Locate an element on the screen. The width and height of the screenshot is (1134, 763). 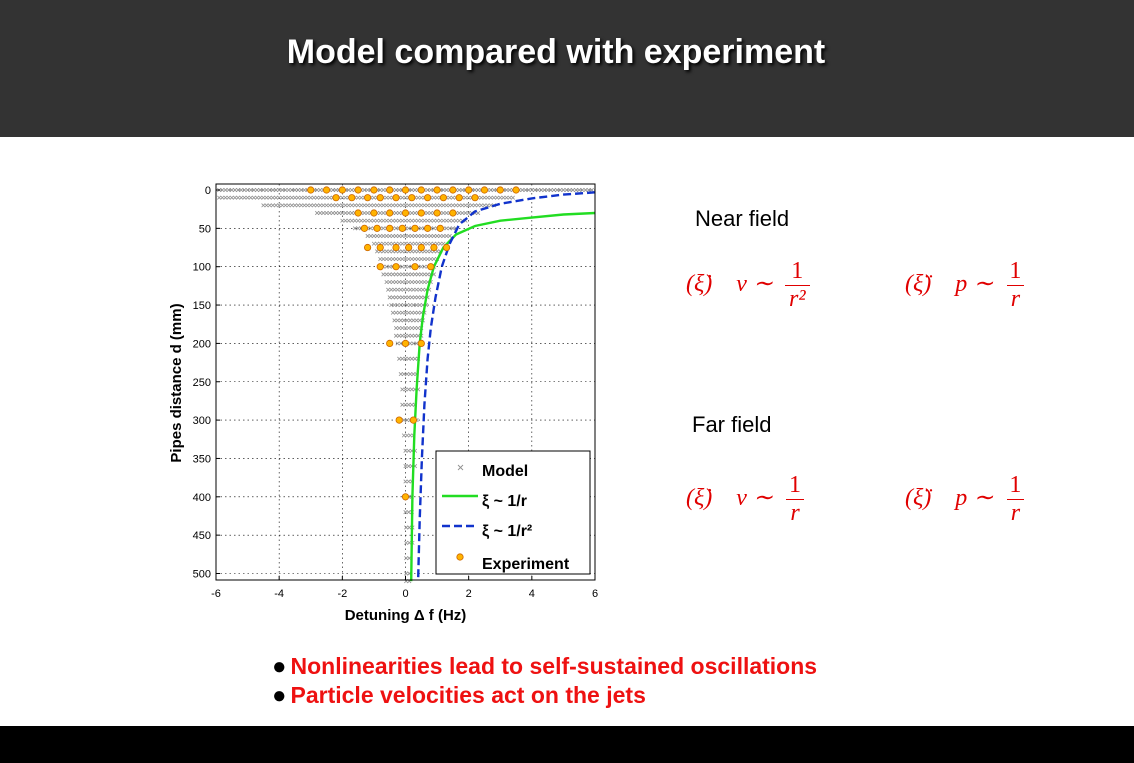
x-tick-label: 2 is located at coordinates (469, 594).